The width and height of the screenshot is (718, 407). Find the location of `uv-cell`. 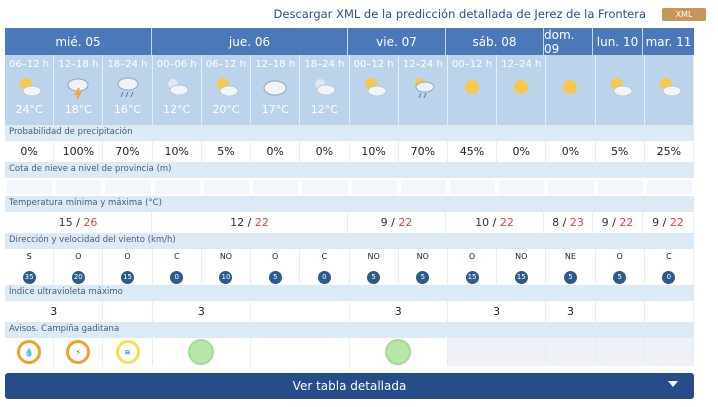

uv-cell is located at coordinates (128, 311).